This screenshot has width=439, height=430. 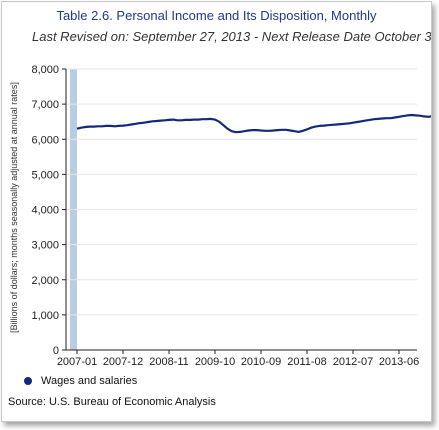 I want to click on y-tick-label: 8,000, so click(x=45, y=70).